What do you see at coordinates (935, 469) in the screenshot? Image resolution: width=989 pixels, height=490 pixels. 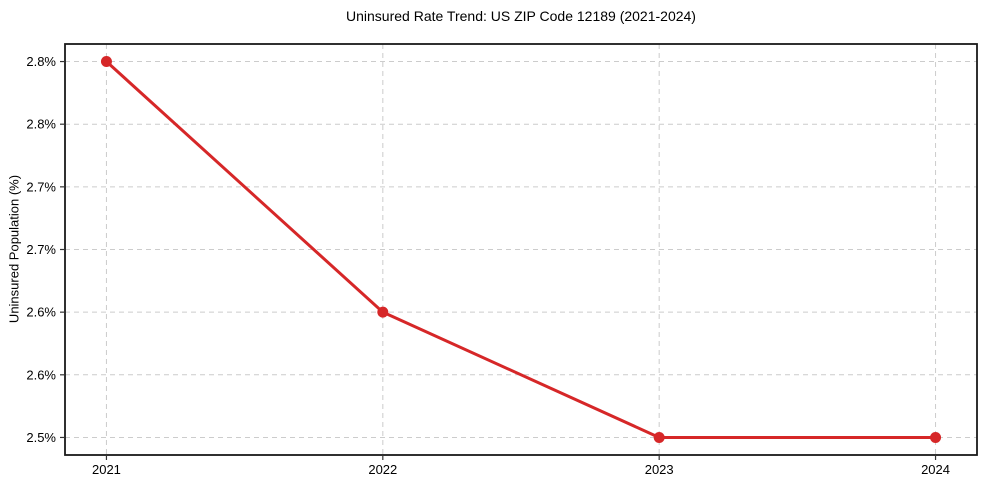 I see `x-tick-label: 2024` at bounding box center [935, 469].